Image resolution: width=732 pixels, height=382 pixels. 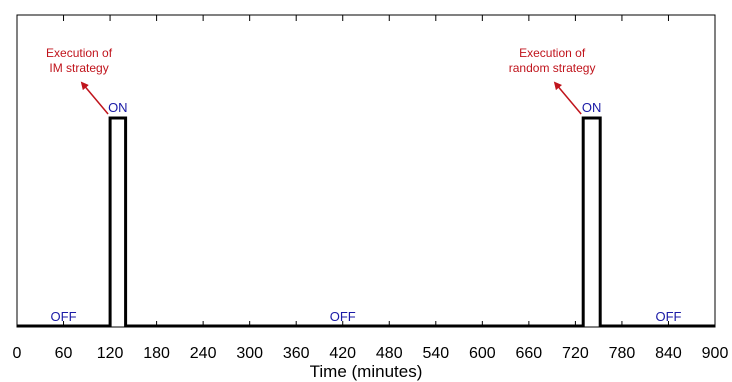 I want to click on x-tick-label: 540, so click(x=435, y=353).